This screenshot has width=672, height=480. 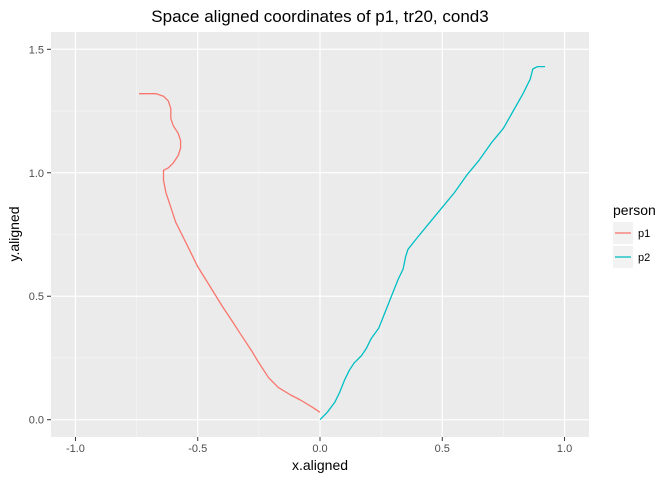 What do you see at coordinates (75, 449) in the screenshot?
I see `x-tick-label: -1.0` at bounding box center [75, 449].